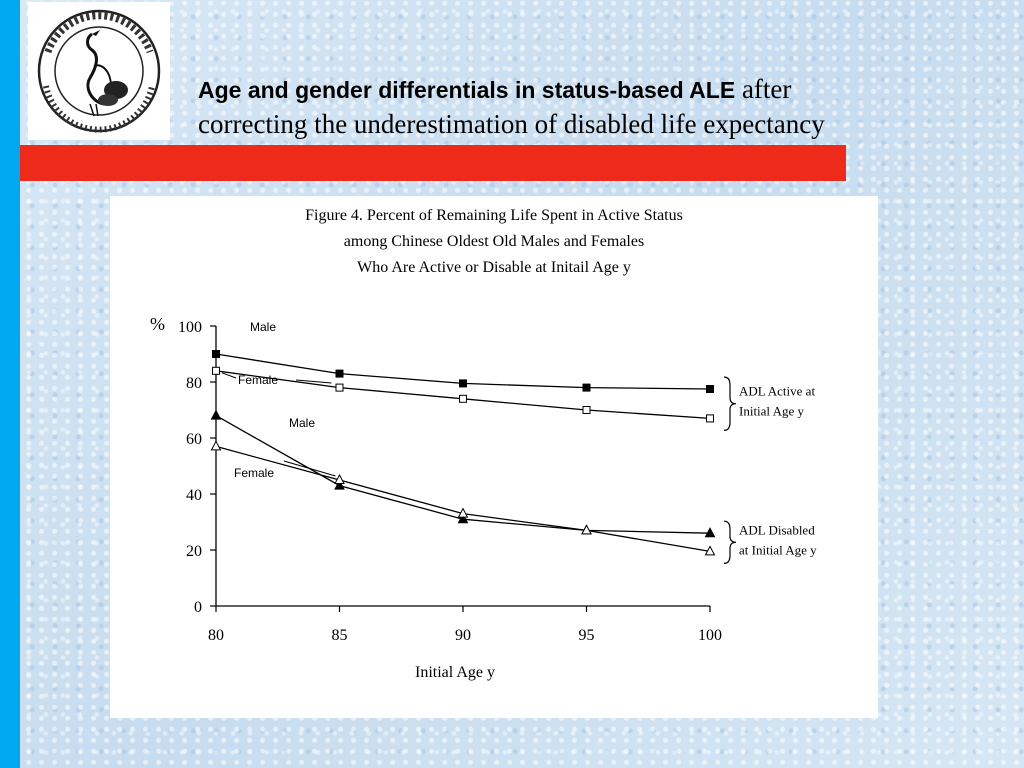  I want to click on group-label-line: ADL Active at, so click(777, 391).